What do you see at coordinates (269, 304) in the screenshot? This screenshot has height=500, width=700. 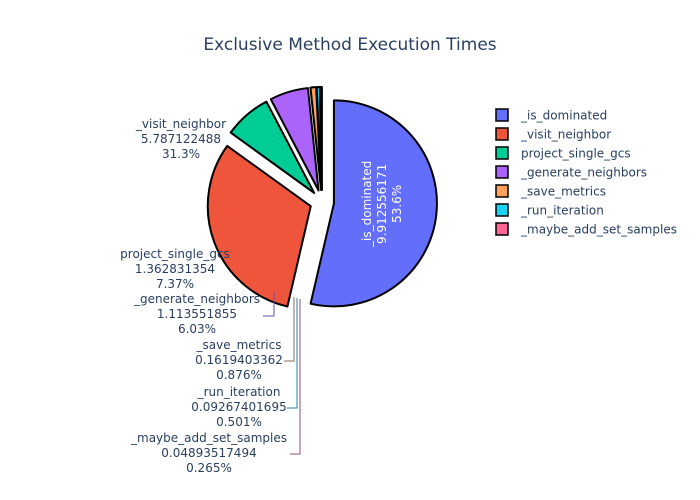 I see `leader-line-shadow-generate-neighbors` at bounding box center [269, 304].